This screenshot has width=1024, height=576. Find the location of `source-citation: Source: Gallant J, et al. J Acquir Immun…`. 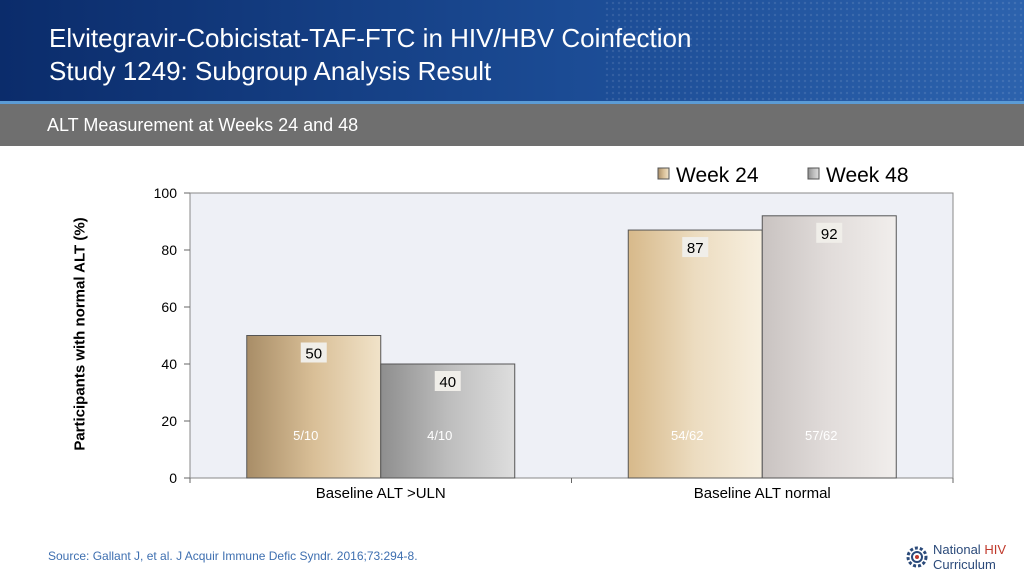

source-citation: Source: Gallant J, et al. J Acquir Immun… is located at coordinates (233, 556).